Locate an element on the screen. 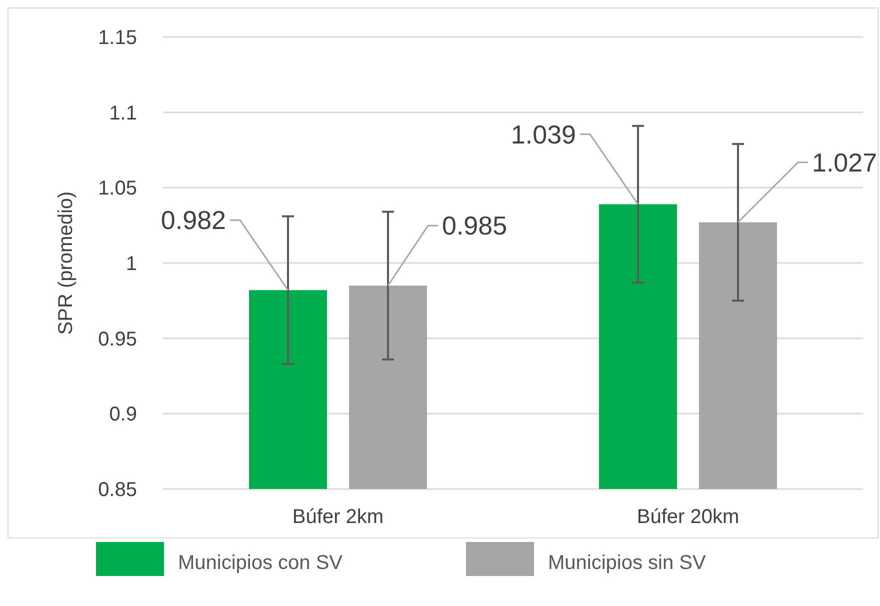  y-axis-title: SPR (promedio) is located at coordinates (66, 263).